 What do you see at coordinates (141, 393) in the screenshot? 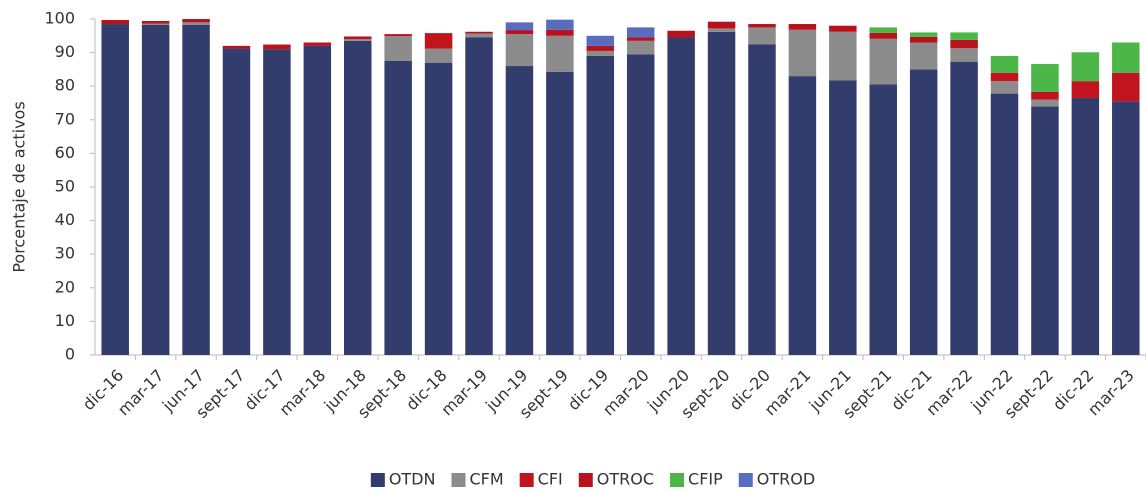
I see `x-tick-label: mar-17` at bounding box center [141, 393].